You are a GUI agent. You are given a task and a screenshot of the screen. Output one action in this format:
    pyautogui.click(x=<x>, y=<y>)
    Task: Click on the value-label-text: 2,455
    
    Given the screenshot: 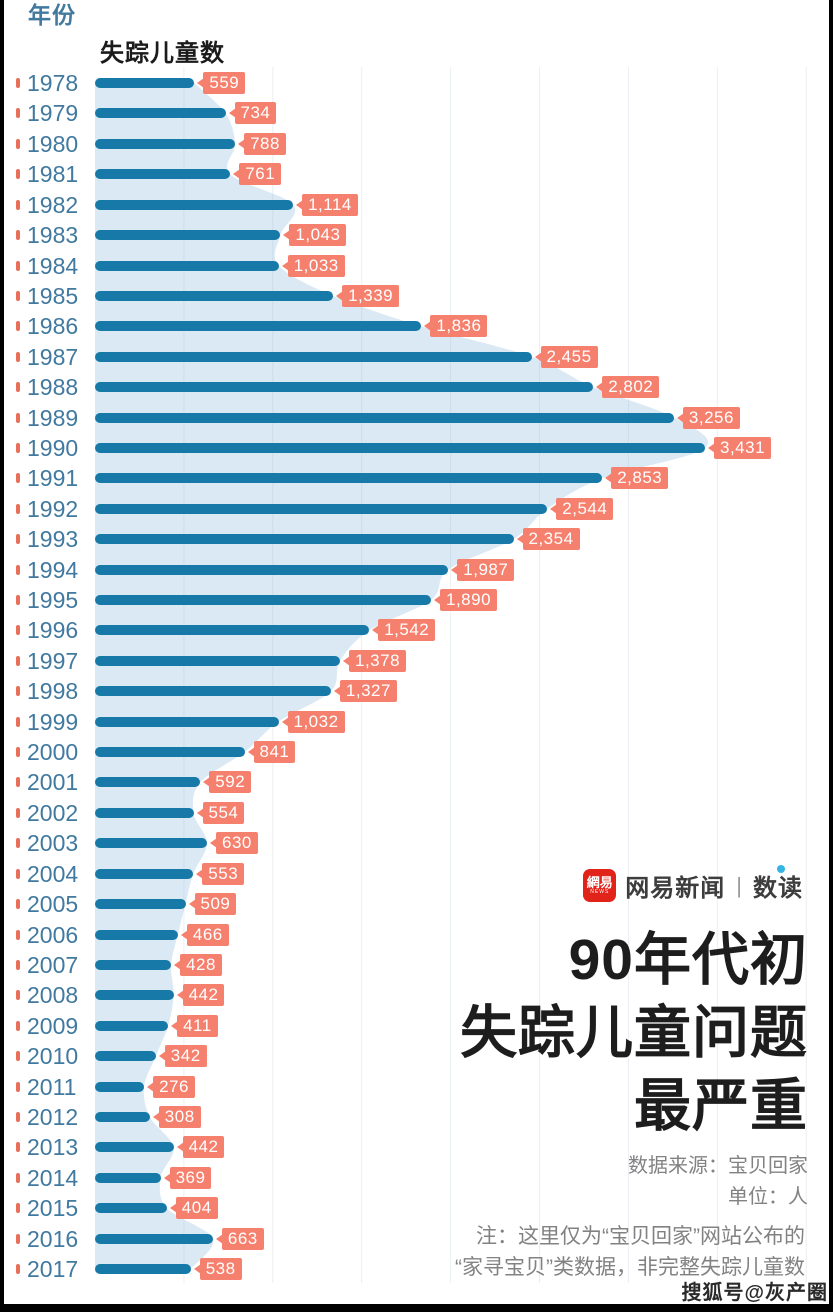 What is the action you would take?
    pyautogui.click(x=569, y=356)
    